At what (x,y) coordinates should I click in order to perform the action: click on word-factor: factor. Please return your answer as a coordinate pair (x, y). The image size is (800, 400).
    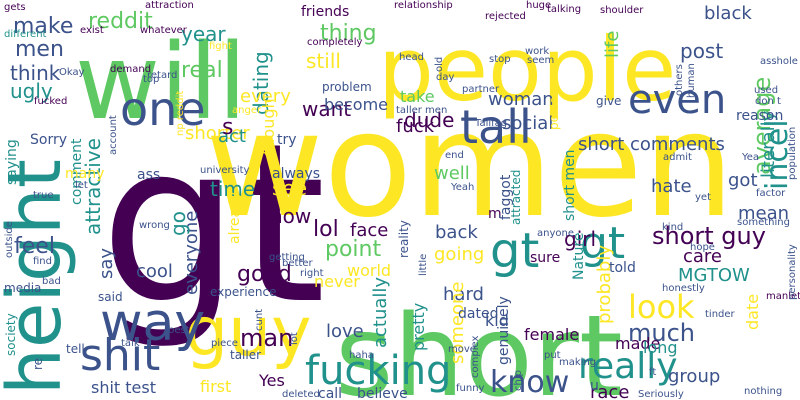
    Looking at the image, I should click on (771, 193).